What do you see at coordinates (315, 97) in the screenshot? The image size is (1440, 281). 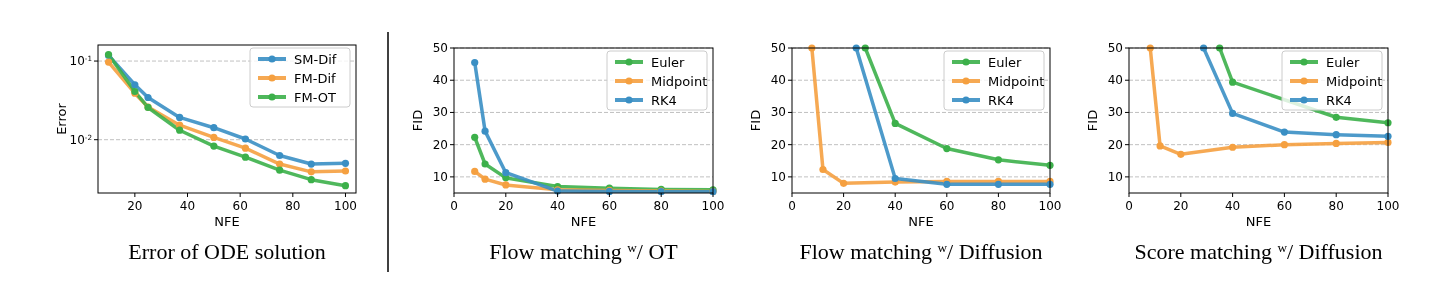 I see `legend-label: FM-OT` at bounding box center [315, 97].